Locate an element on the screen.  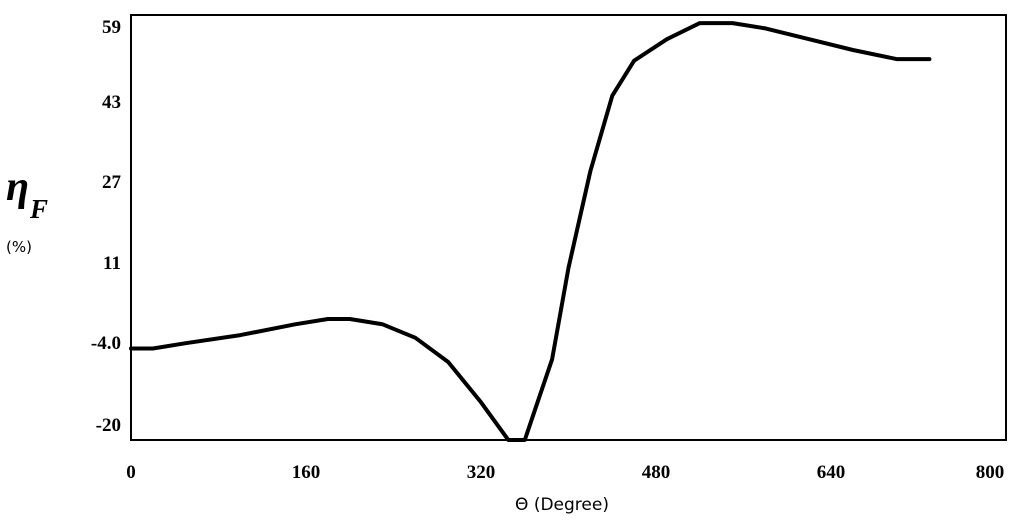
x-tick-label: 160 is located at coordinates (306, 472).